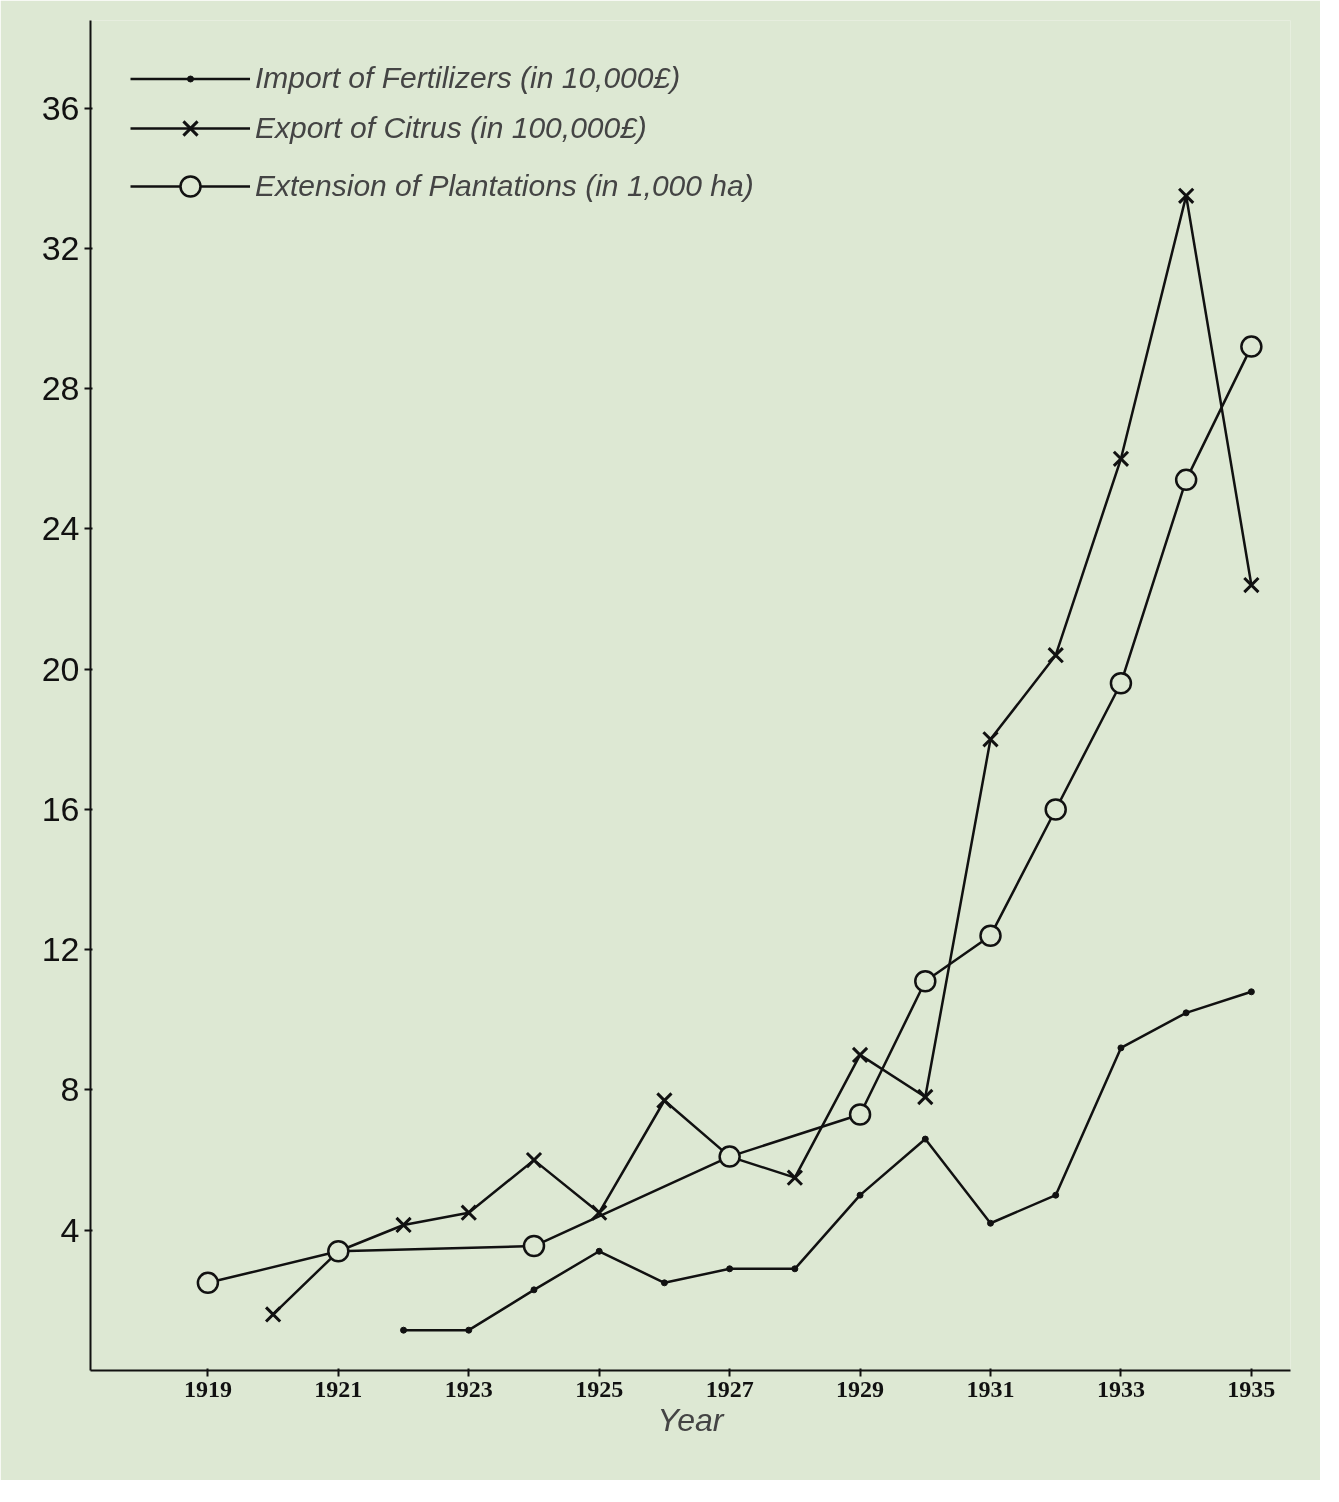 The height and width of the screenshot is (1502, 1339). Describe the element at coordinates (729, 1388) in the screenshot. I see `x-tick-label: 1927` at that location.